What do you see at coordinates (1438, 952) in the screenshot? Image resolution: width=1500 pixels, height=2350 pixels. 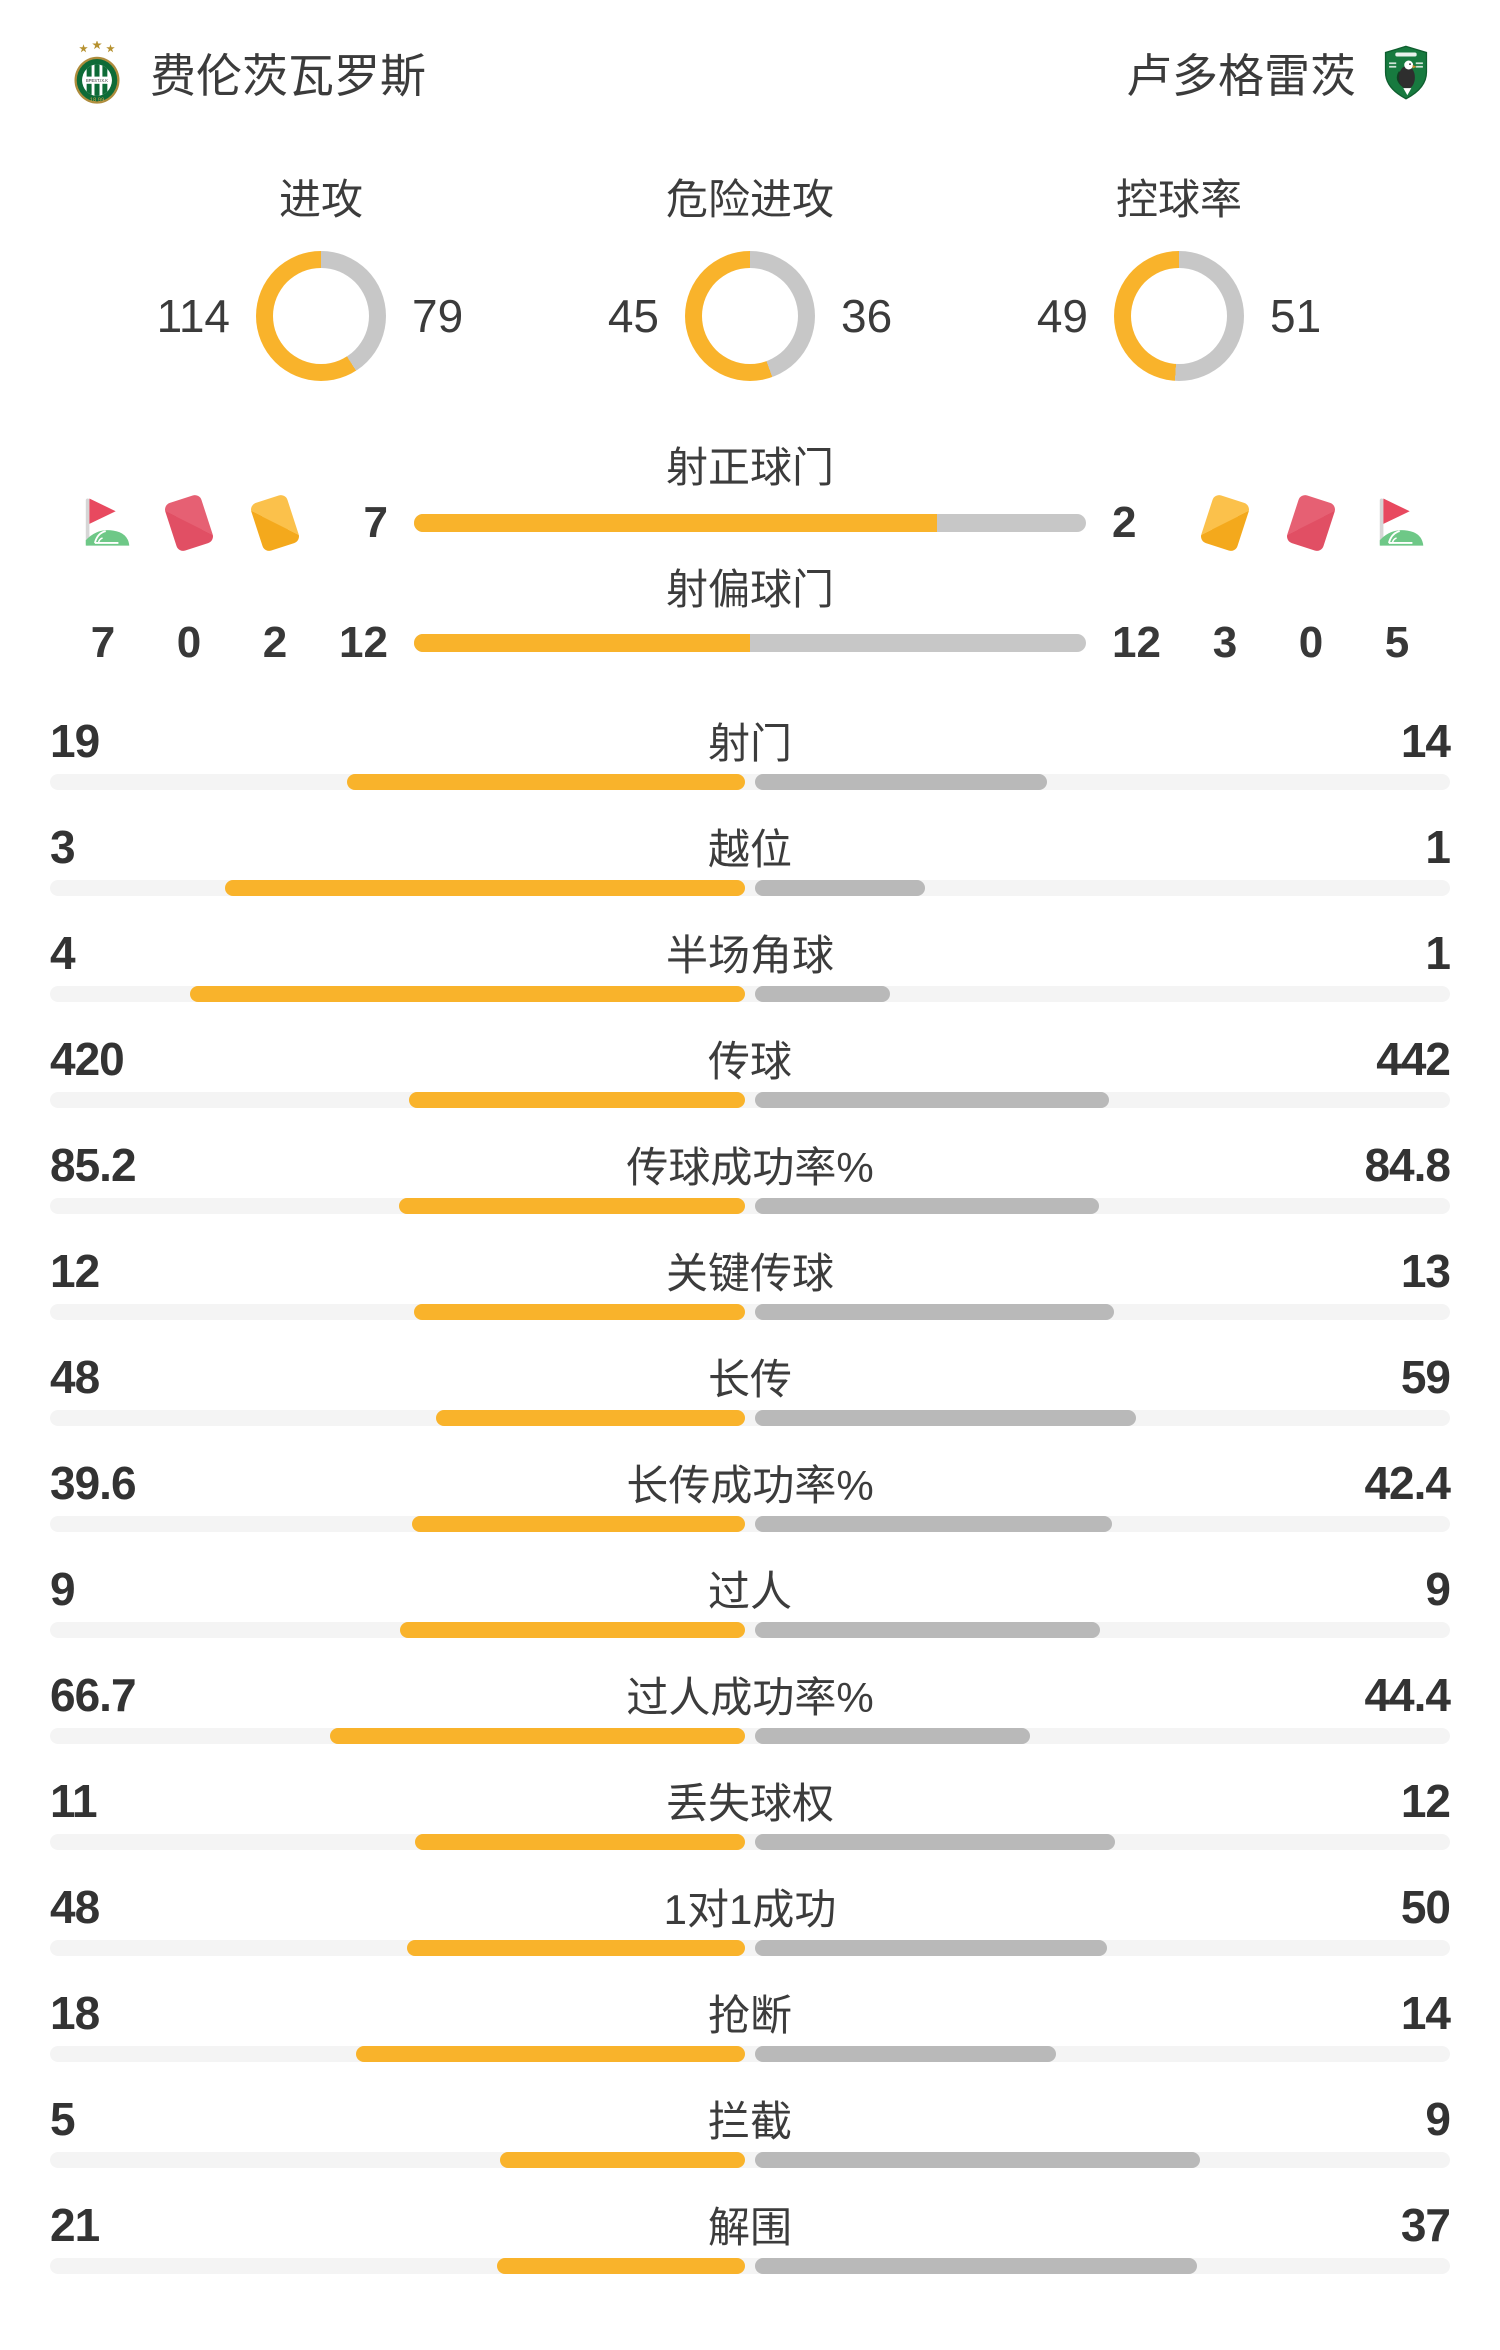 I see `stat-away-value: 1` at bounding box center [1438, 952].